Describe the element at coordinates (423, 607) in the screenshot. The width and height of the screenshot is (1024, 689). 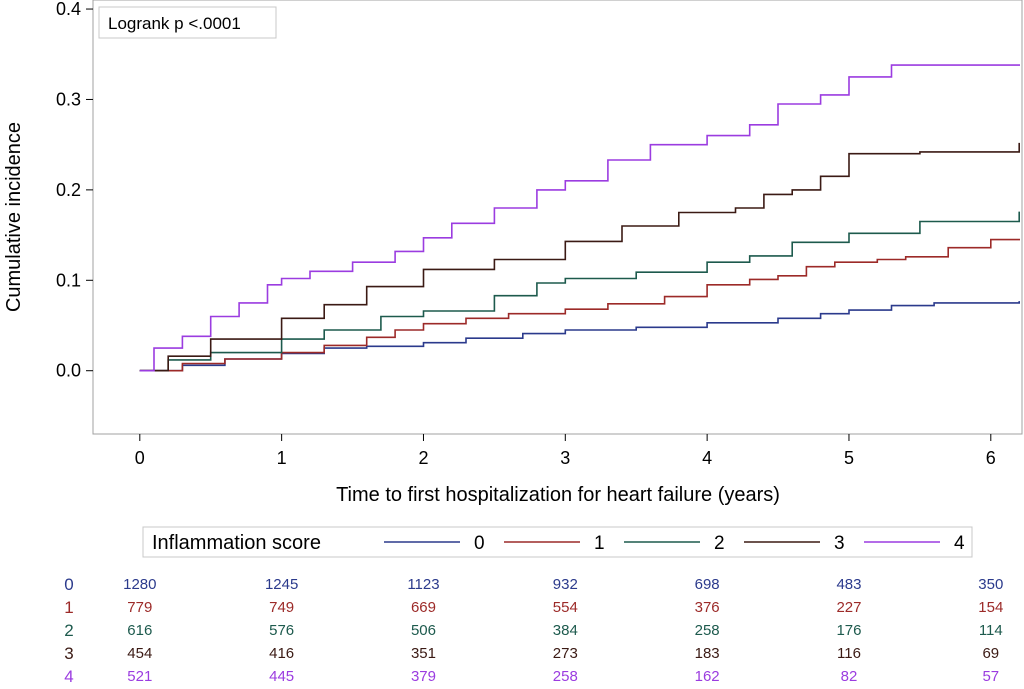
I see `risk-cell: 669` at that location.